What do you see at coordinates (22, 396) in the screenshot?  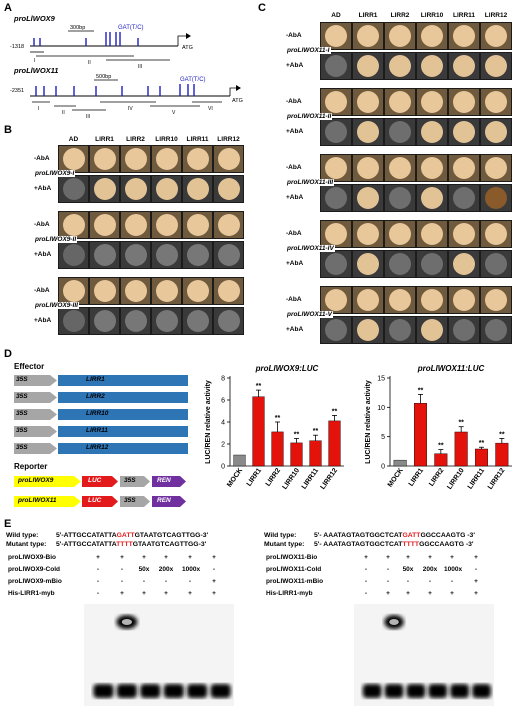 I see `promoter-35s-label: 35S` at bounding box center [22, 396].